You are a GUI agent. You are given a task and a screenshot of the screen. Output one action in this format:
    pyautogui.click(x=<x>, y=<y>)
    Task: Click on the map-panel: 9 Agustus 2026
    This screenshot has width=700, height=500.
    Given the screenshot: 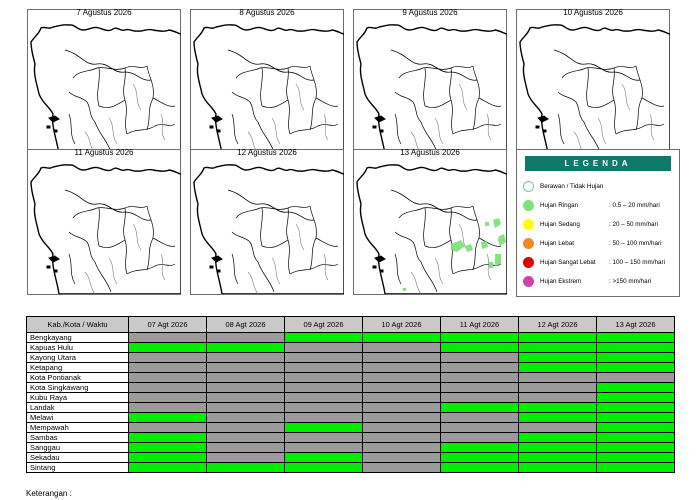 What is the action you would take?
    pyautogui.click(x=430, y=81)
    